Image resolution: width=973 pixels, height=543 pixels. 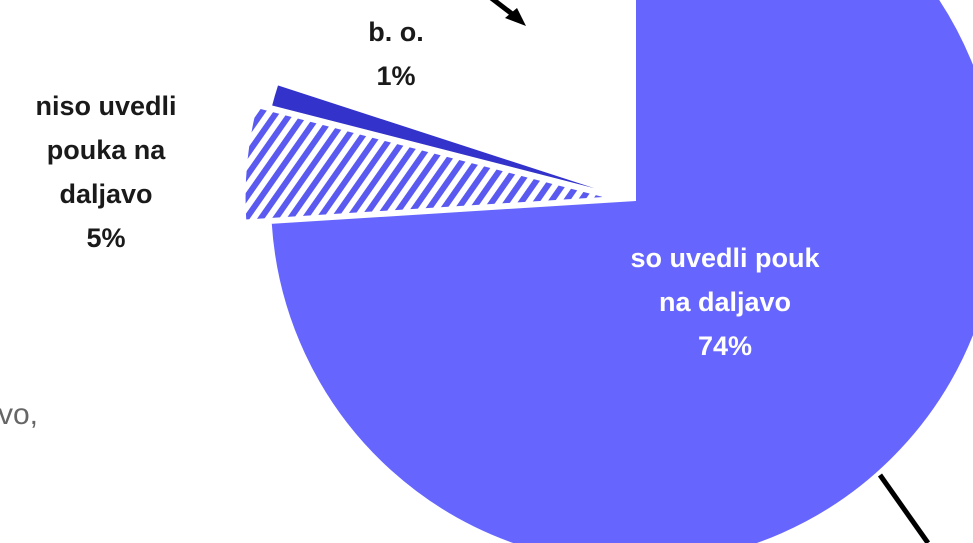 What do you see at coordinates (19, 414) in the screenshot?
I see `background-text: vo,` at bounding box center [19, 414].